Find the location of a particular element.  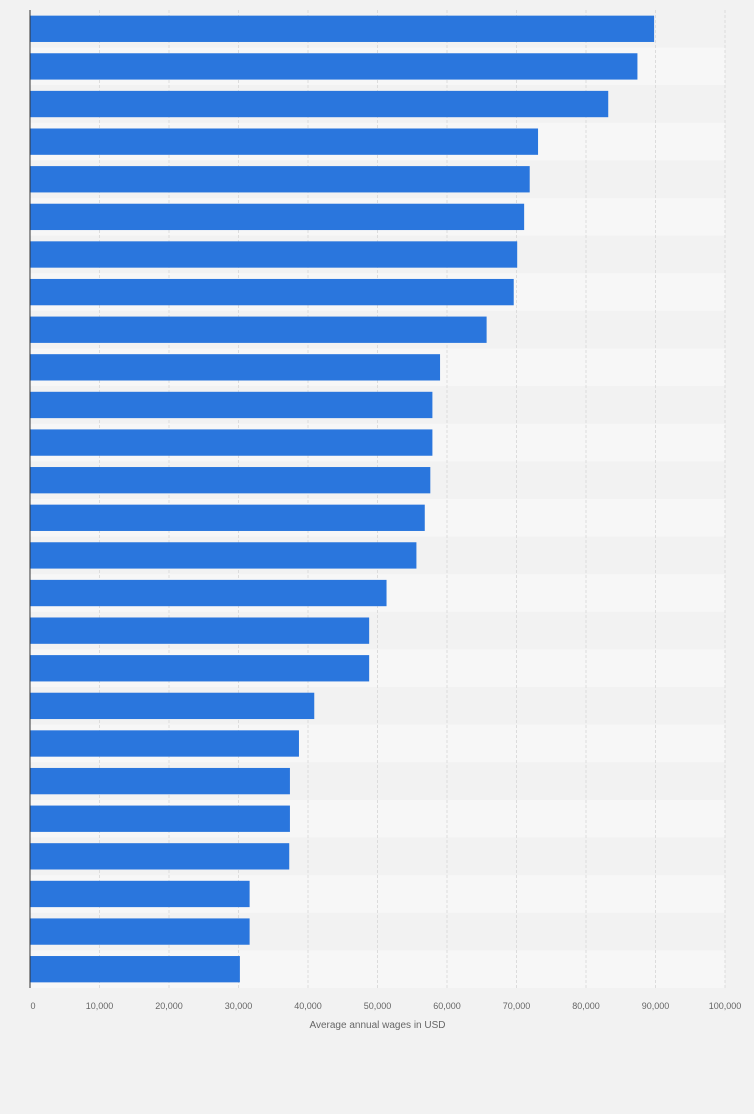

x-tick-label: 90,000 is located at coordinates (656, 1006).